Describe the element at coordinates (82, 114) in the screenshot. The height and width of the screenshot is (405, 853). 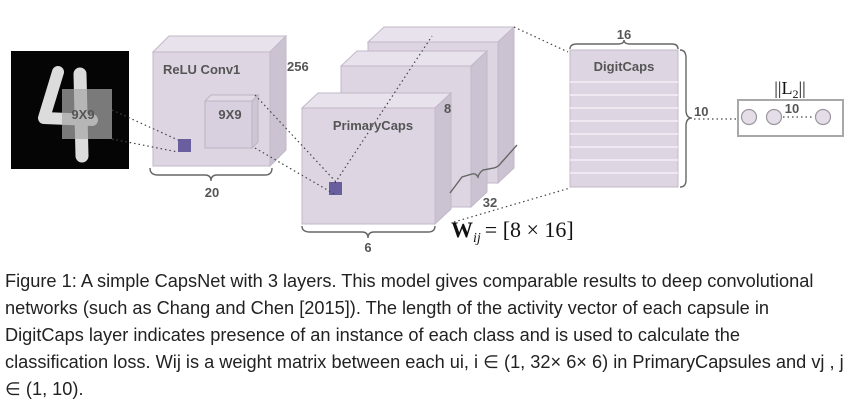
I see `input-patch-label: 9X9` at that location.